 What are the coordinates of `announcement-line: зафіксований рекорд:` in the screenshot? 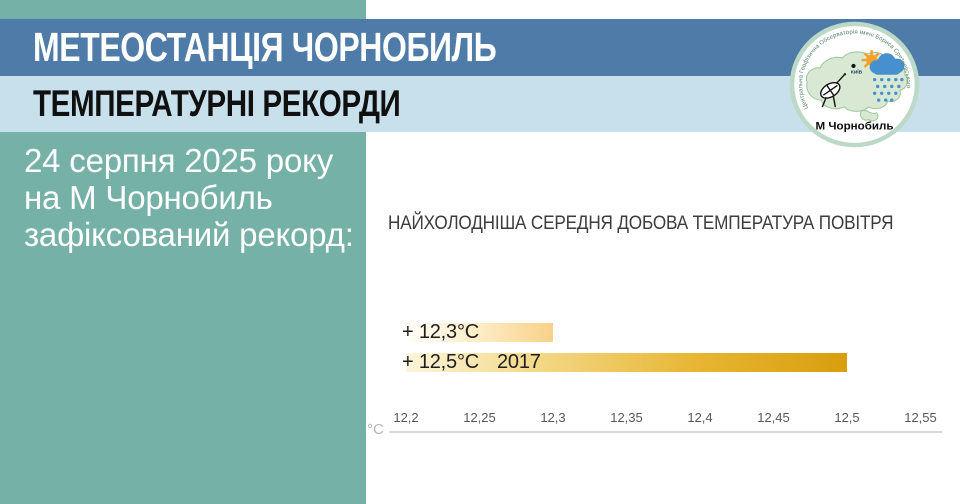 It's located at (189, 234).